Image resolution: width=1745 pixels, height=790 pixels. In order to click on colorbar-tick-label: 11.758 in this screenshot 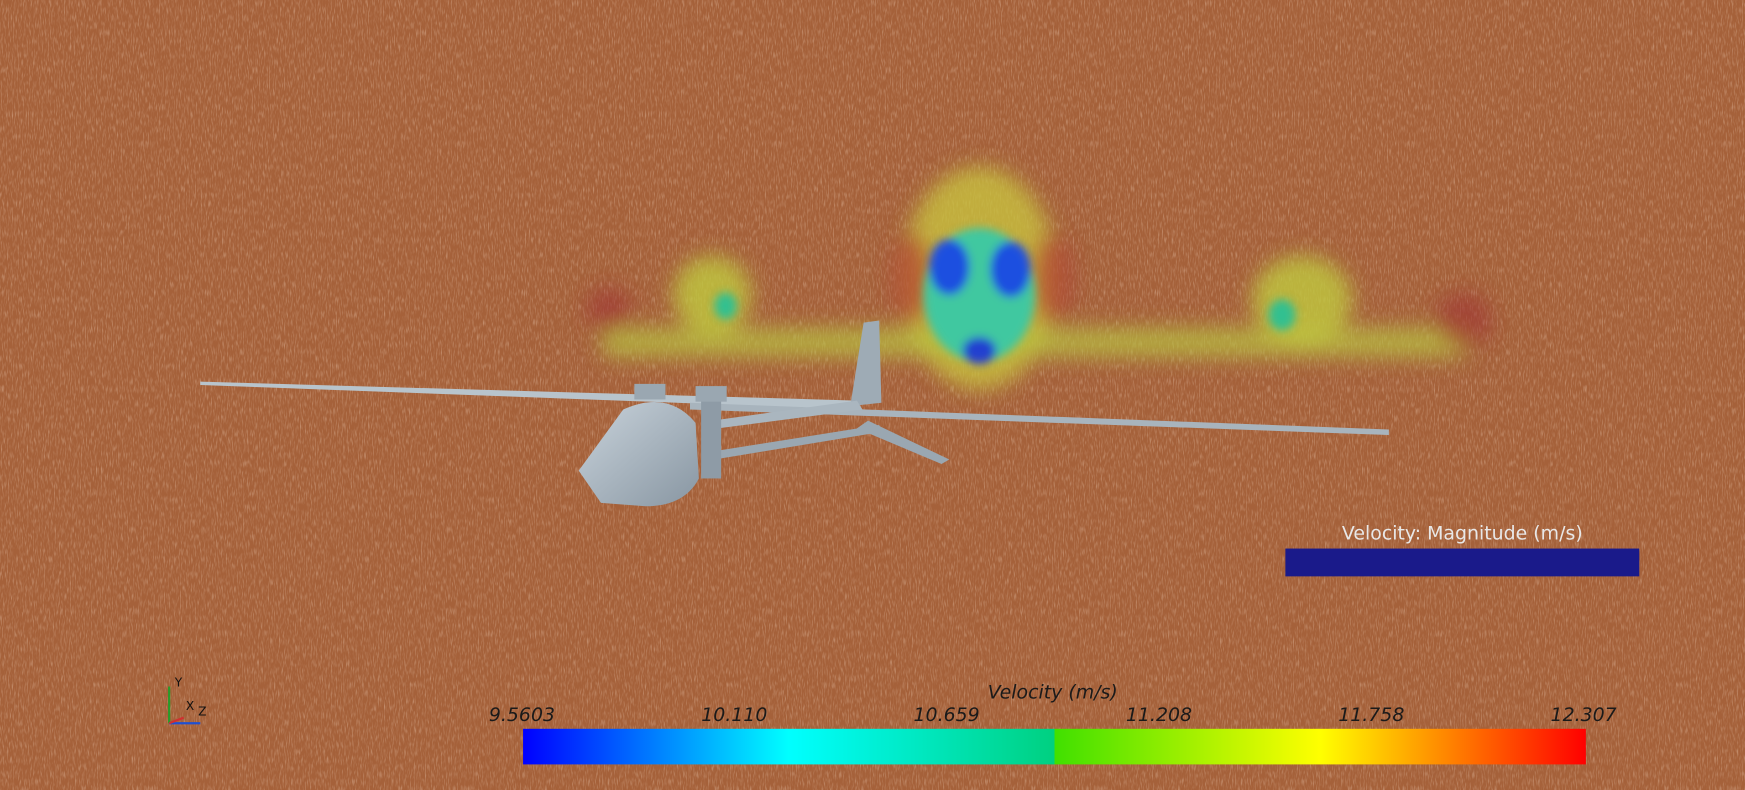, I will do `click(1371, 715)`.